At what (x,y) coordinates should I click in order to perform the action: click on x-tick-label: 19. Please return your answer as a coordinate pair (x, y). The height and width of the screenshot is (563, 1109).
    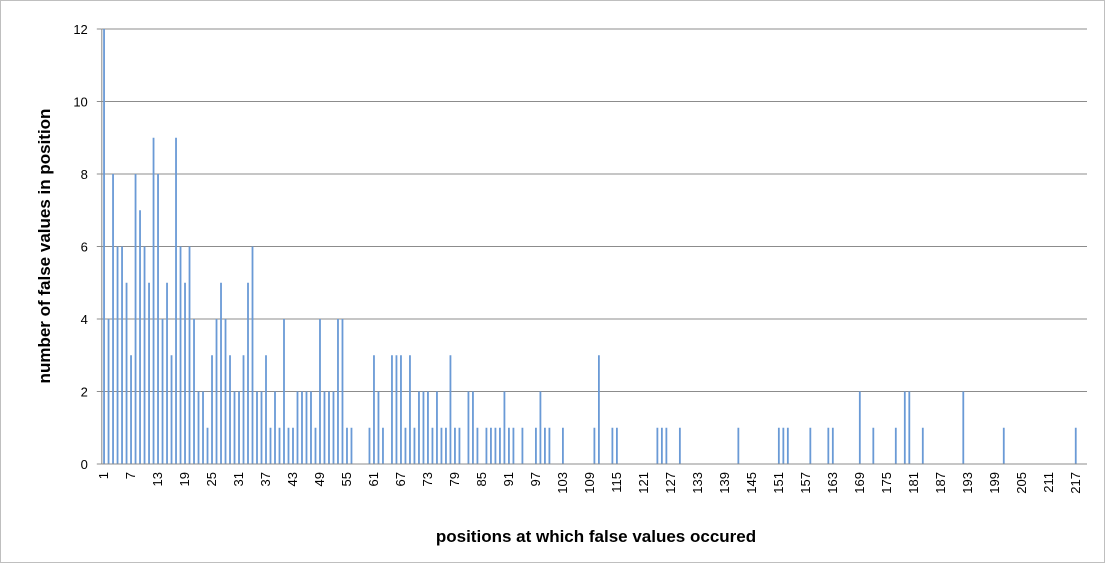
    Looking at the image, I should click on (184, 479).